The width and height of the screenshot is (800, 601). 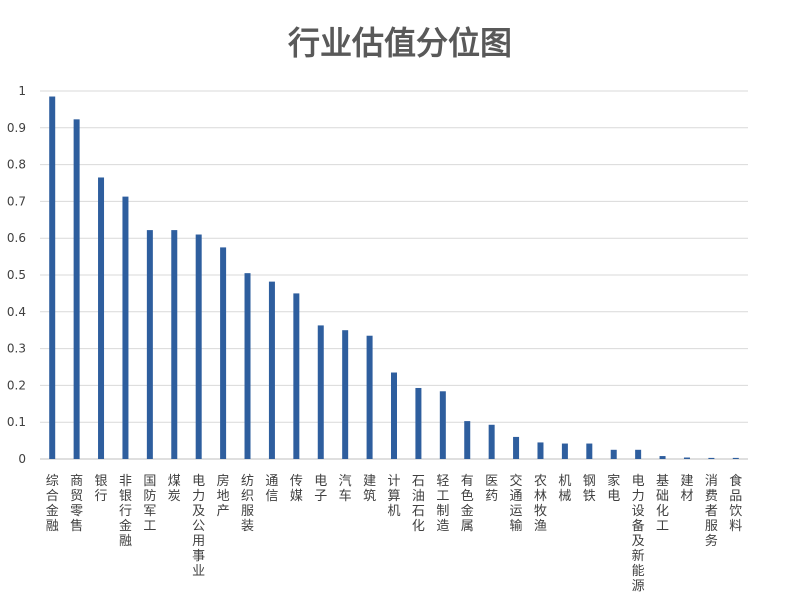 I want to click on x-category-label: 电力设备及新能源, so click(x=638, y=534).